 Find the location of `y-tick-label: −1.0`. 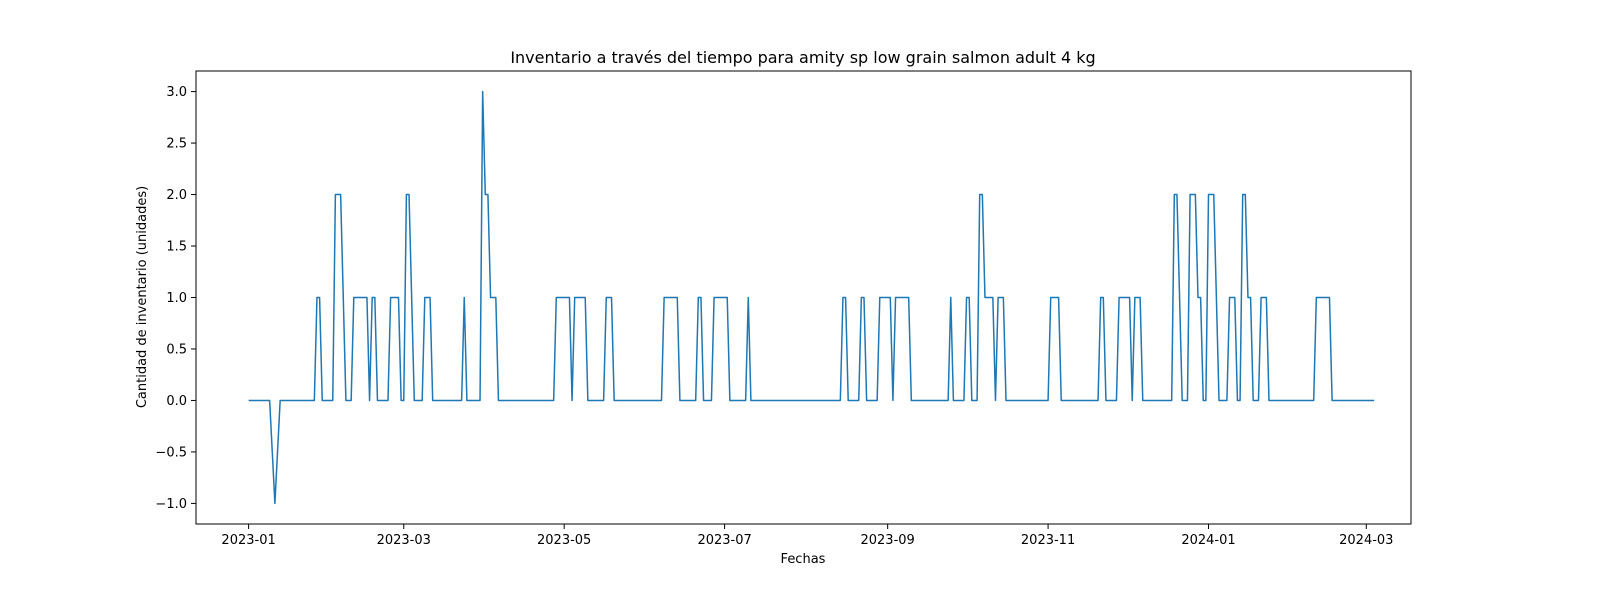

y-tick-label: −1.0 is located at coordinates (171, 504).